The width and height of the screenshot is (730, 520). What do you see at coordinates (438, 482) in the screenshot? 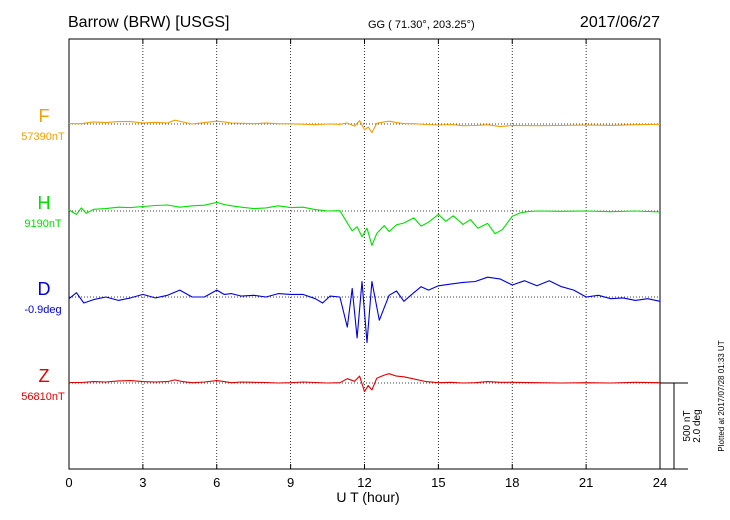
I see `x-tick-label: 15` at bounding box center [438, 482].